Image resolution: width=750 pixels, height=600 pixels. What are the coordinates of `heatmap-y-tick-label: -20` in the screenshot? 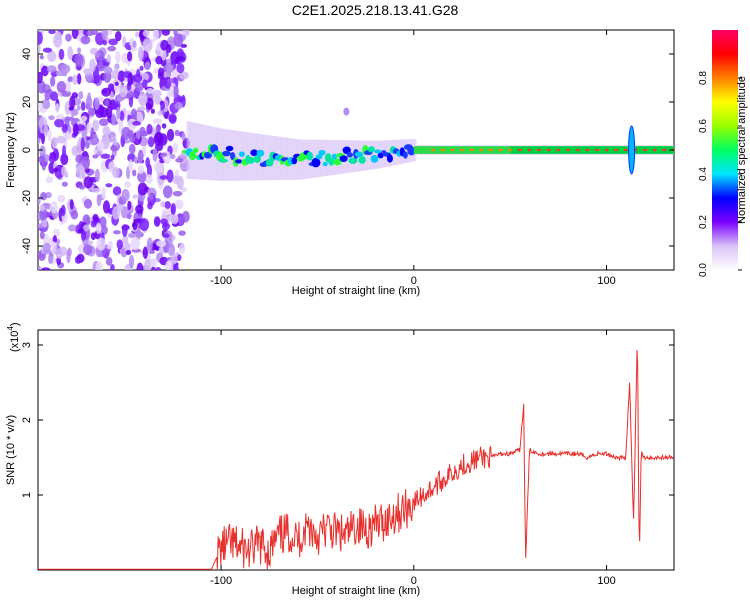 It's located at (27, 198).